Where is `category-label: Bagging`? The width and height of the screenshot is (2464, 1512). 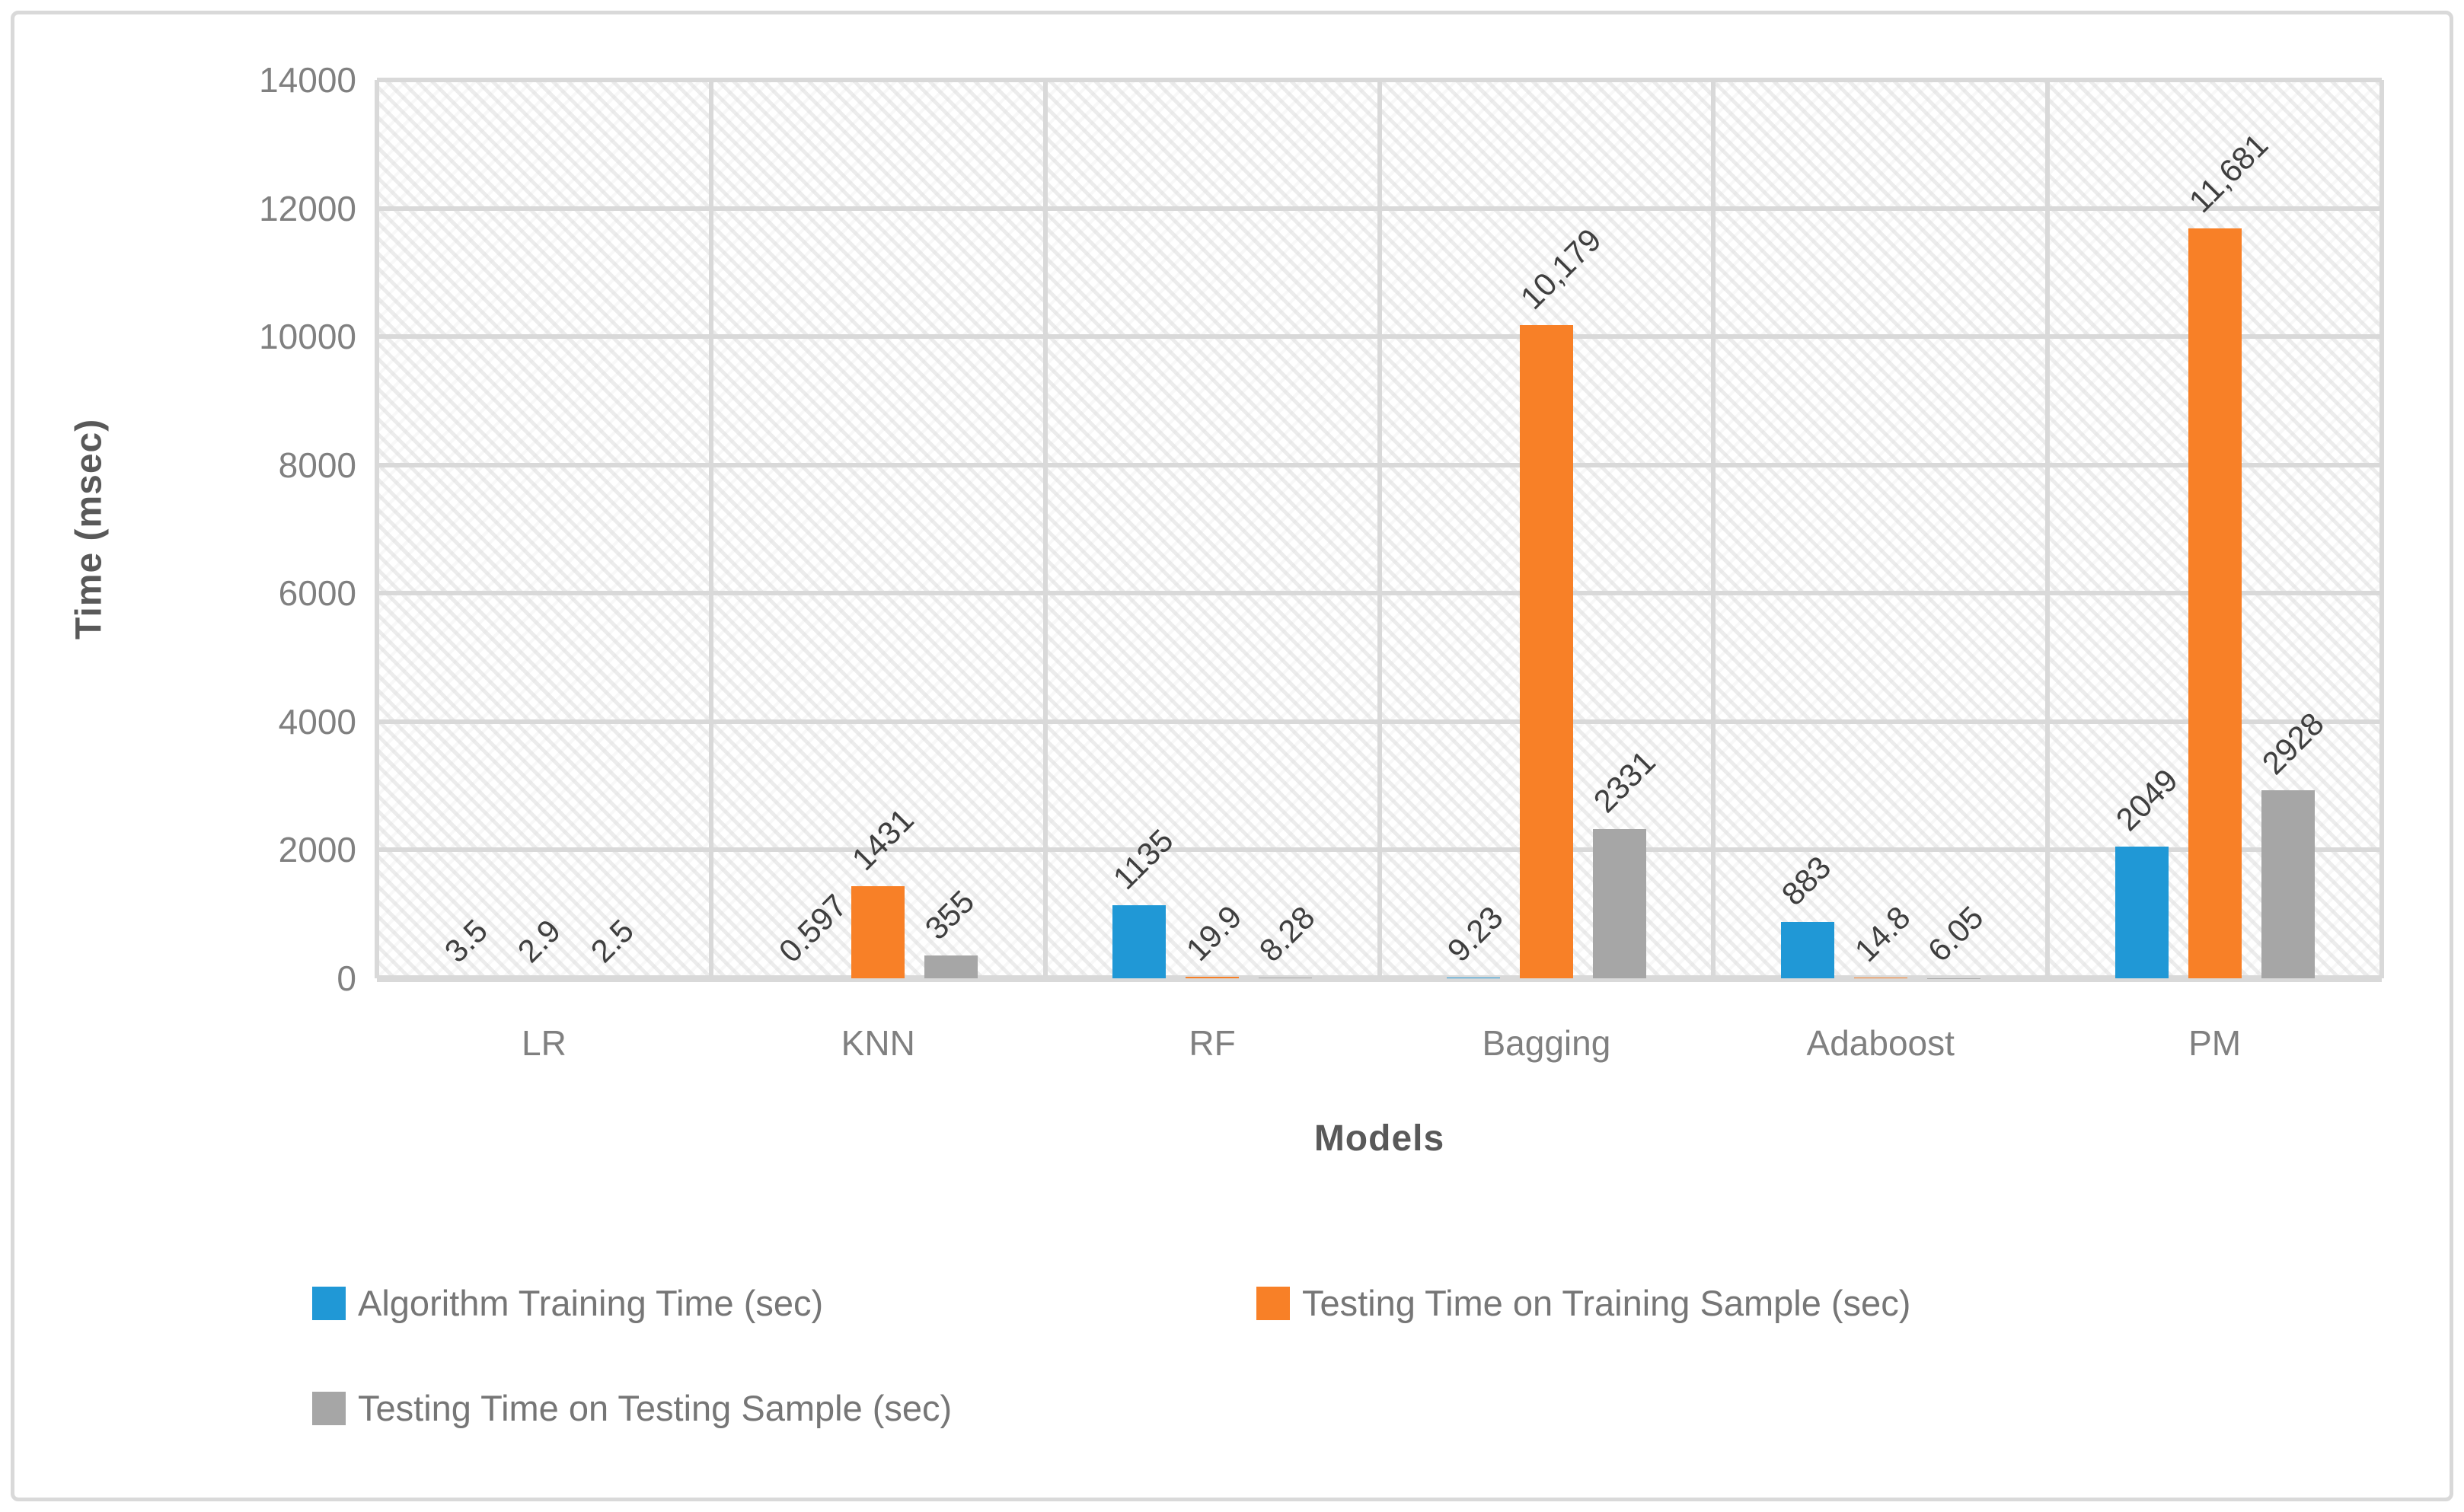
category-label: Bagging is located at coordinates (1546, 1043).